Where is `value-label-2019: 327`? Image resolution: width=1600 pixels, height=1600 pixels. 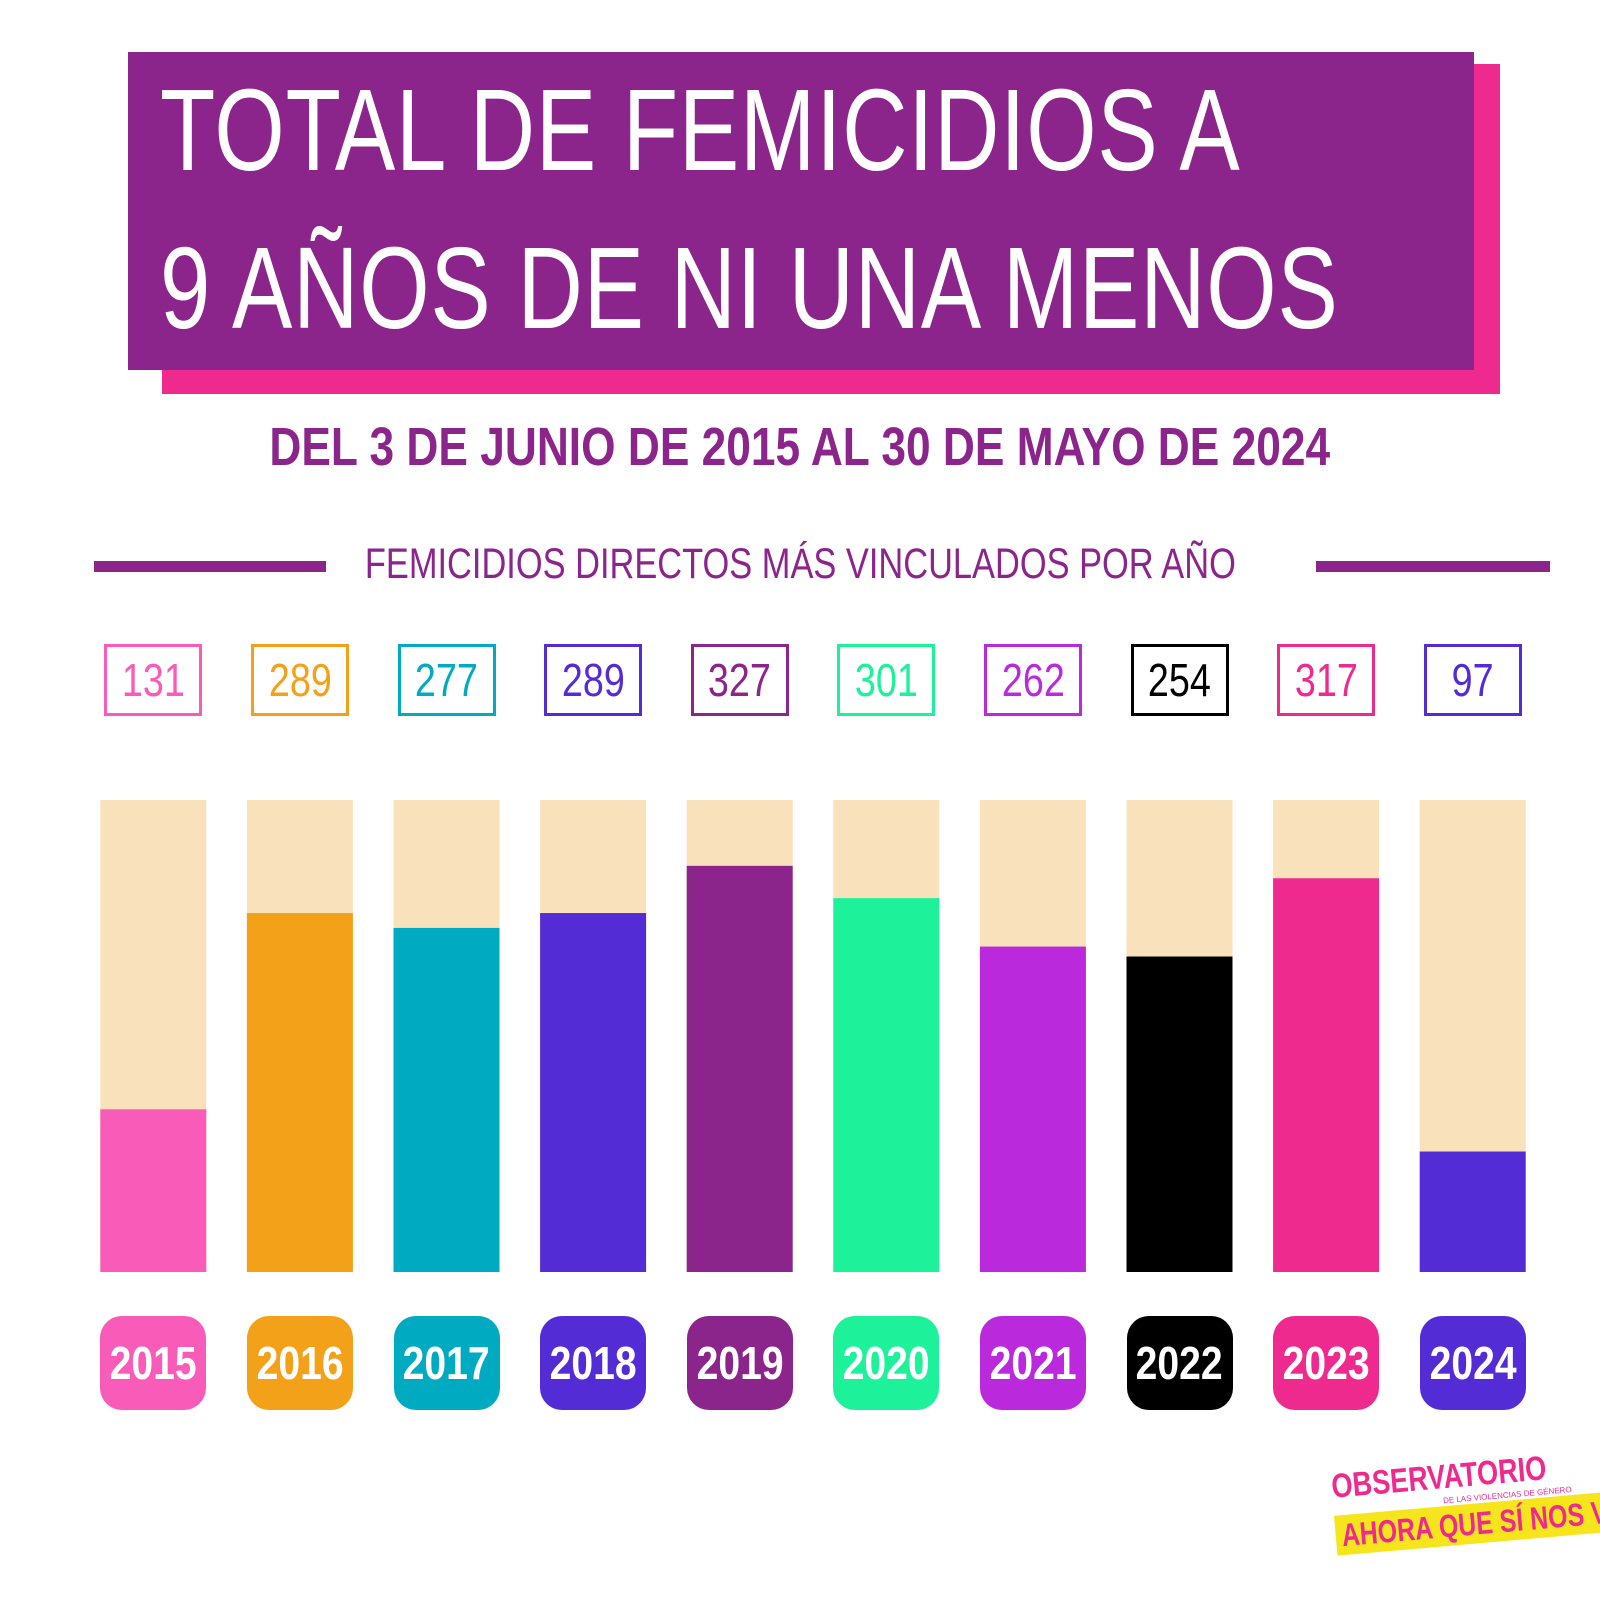 value-label-2019: 327 is located at coordinates (739, 680).